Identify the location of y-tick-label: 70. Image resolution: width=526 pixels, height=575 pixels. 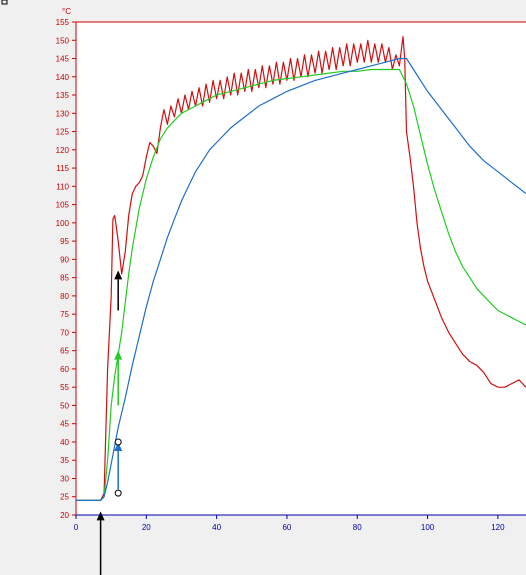
(64, 332).